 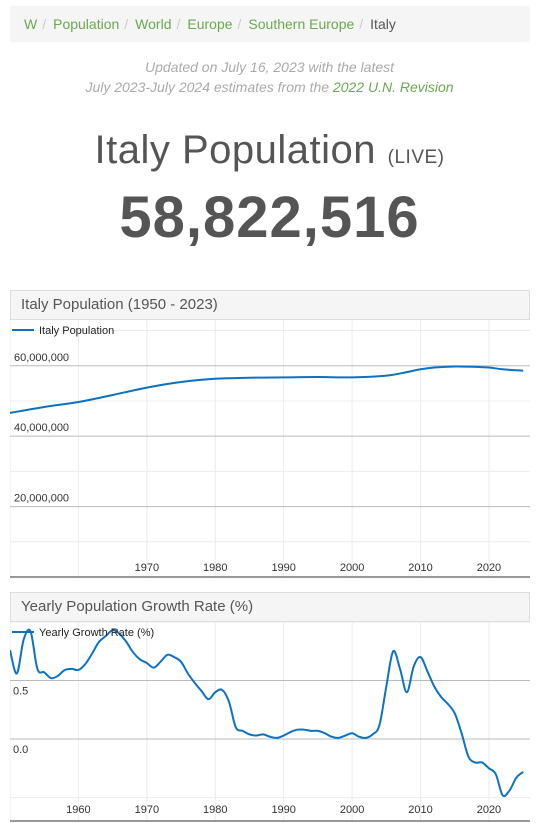 I want to click on legend-label: Yearly Growth Rate (%), so click(x=96, y=633).